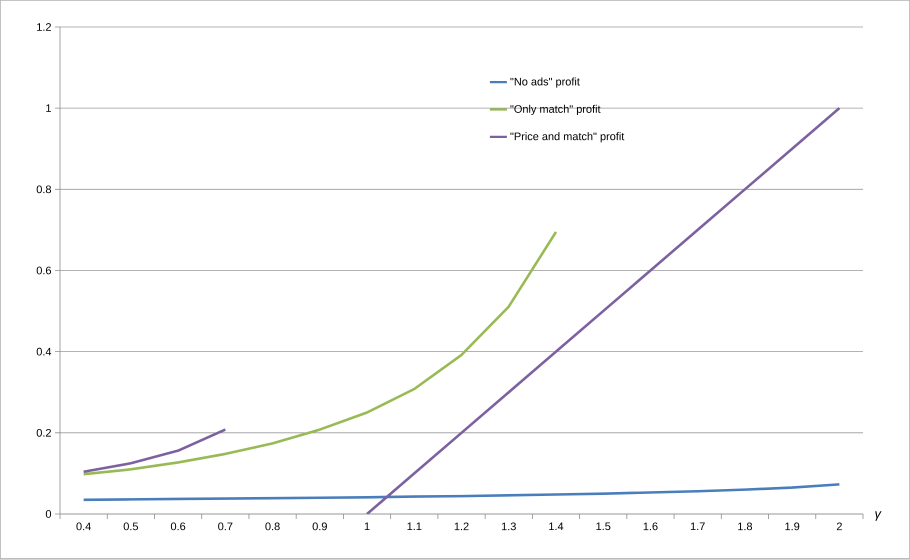 This screenshot has width=910, height=559. I want to click on x-tick-label: 0.4, so click(83, 526).